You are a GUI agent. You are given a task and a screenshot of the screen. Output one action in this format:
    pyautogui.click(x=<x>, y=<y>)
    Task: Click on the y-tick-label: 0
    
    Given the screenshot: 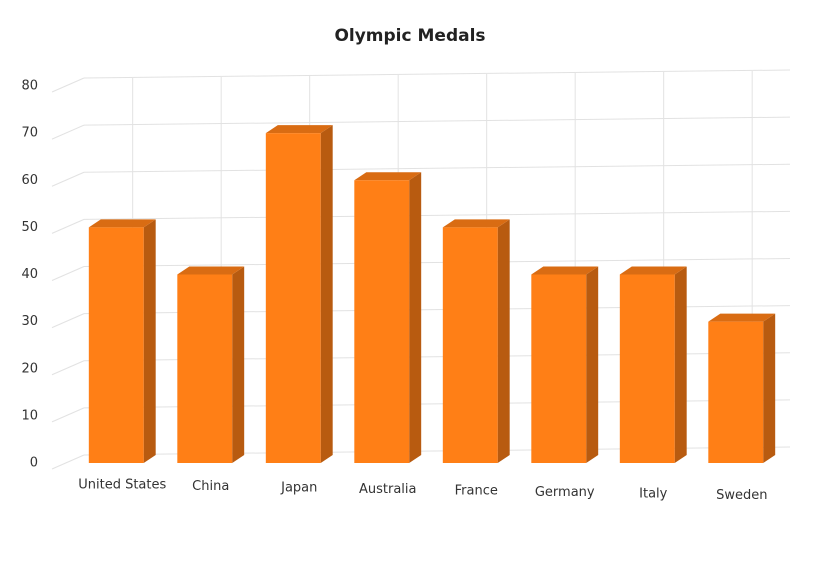 What is the action you would take?
    pyautogui.click(x=34, y=463)
    